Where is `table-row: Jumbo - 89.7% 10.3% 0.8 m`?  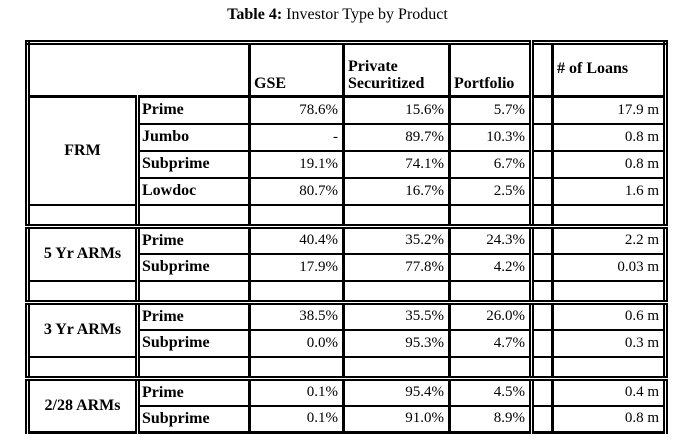
table-row: Jumbo - 89.7% 10.3% 0.8 m is located at coordinates (347, 137).